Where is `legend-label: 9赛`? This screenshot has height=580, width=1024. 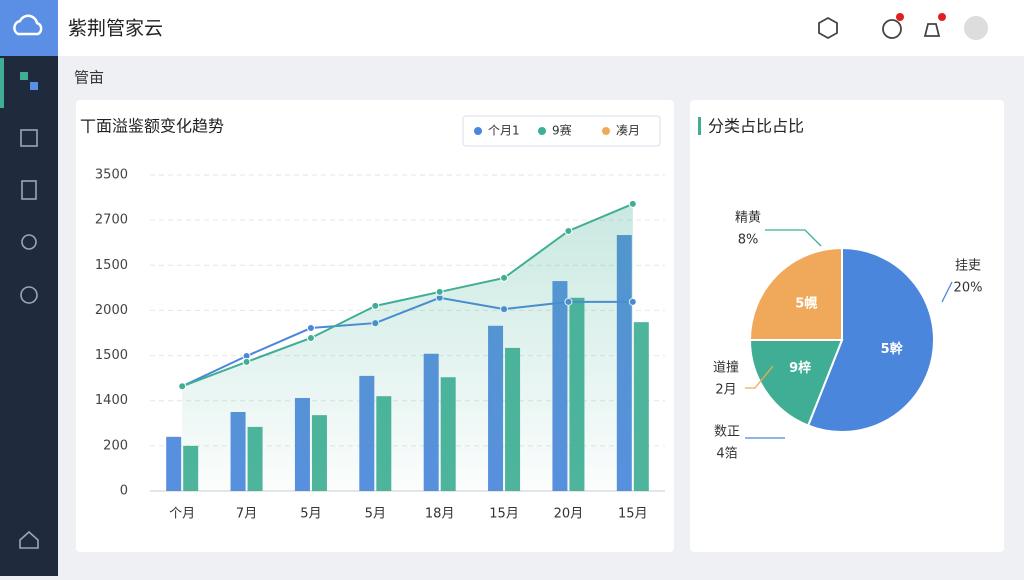 legend-label: 9赛 is located at coordinates (562, 130).